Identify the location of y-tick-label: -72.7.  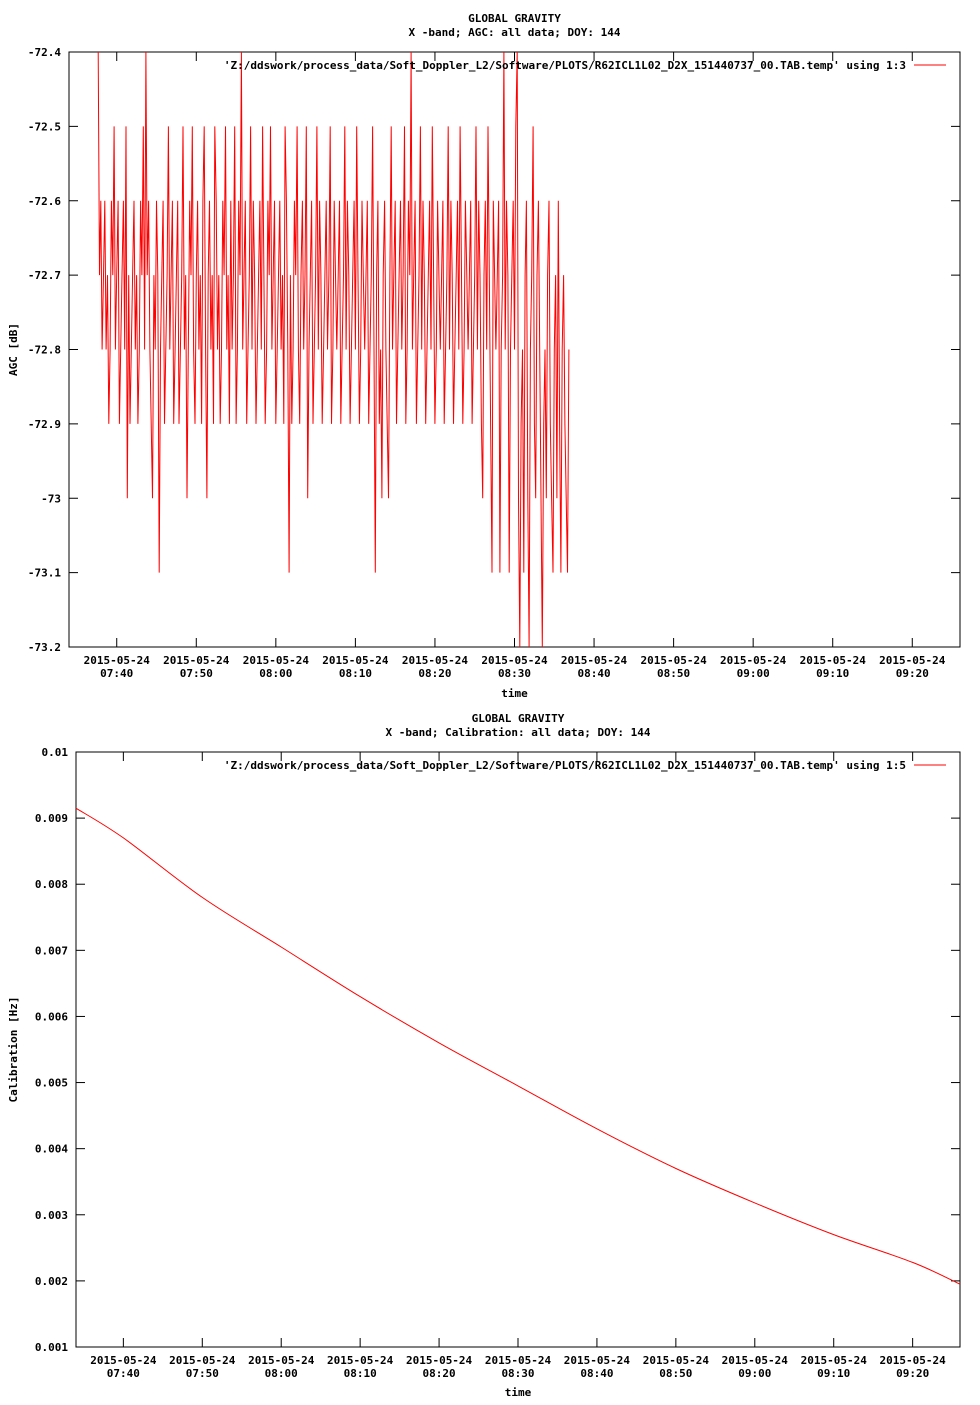
(44, 275).